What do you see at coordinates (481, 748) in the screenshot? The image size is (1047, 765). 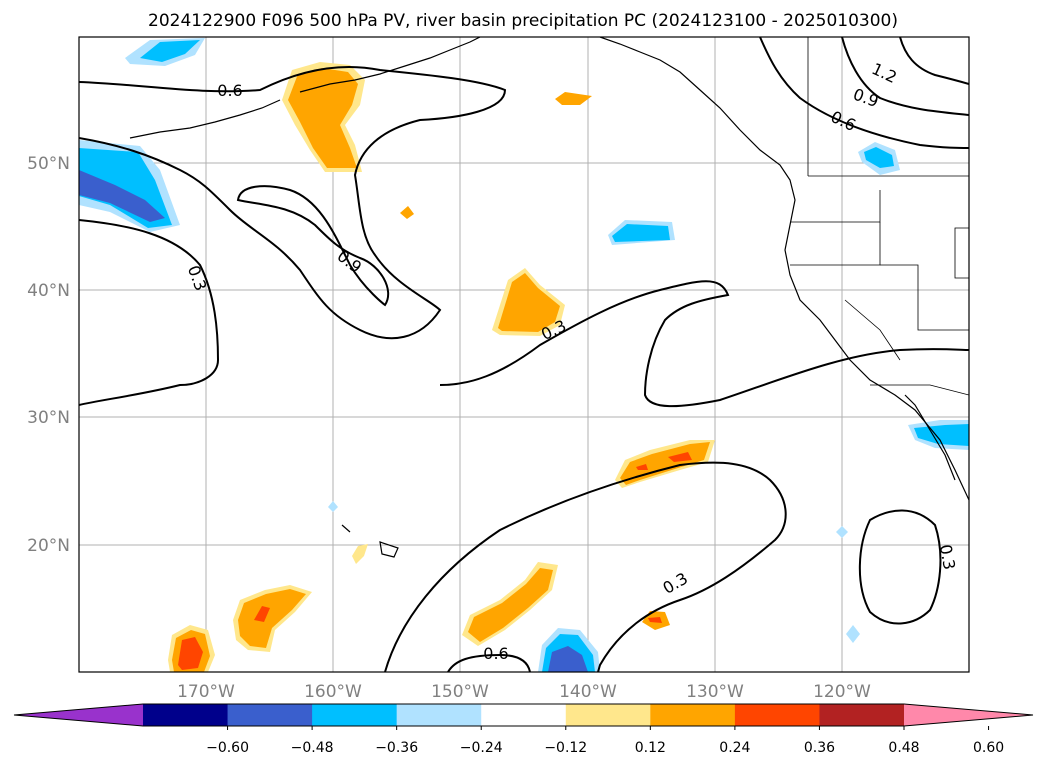 I see `colorbar-tick-label: −0.24` at bounding box center [481, 748].